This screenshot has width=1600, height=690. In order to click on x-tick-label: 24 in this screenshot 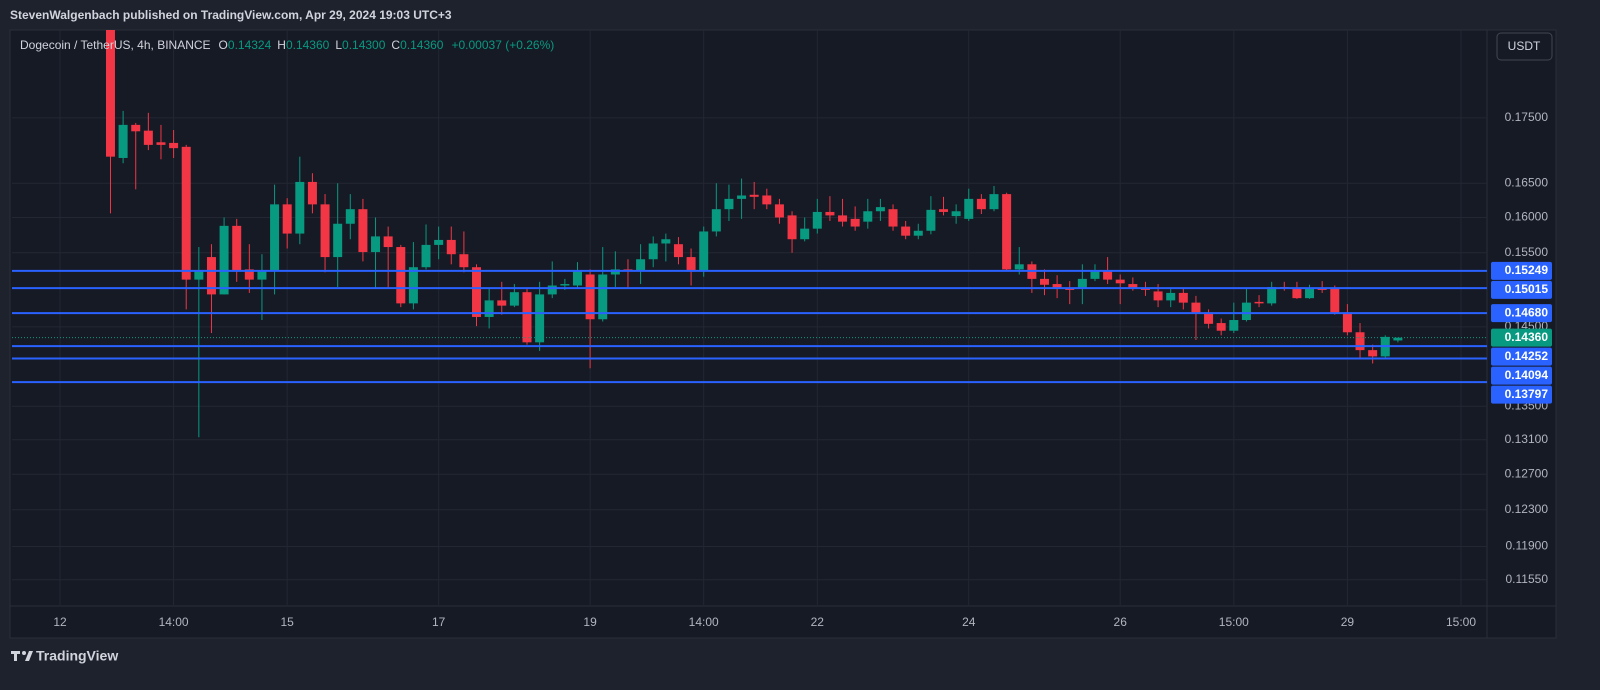, I will do `click(969, 622)`.